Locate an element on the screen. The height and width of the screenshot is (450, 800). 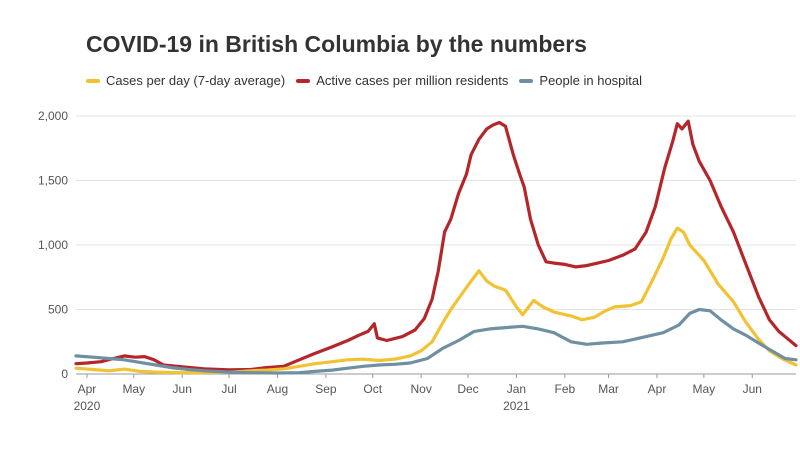
legend-label-hospital: People in hospital is located at coordinates (591, 80).